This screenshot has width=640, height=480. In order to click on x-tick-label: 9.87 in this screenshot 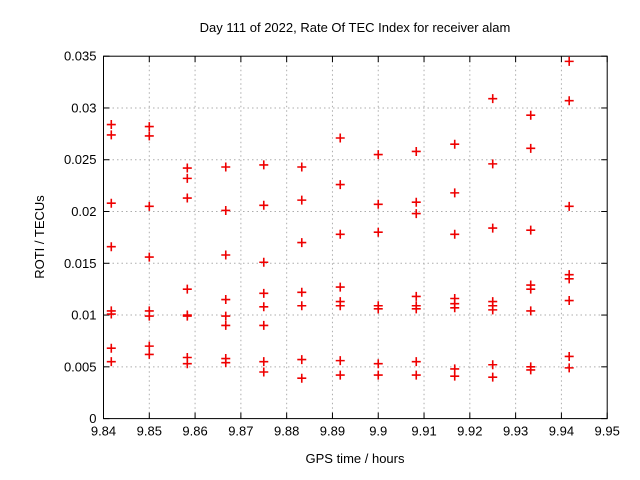, I will do `click(240, 431)`.